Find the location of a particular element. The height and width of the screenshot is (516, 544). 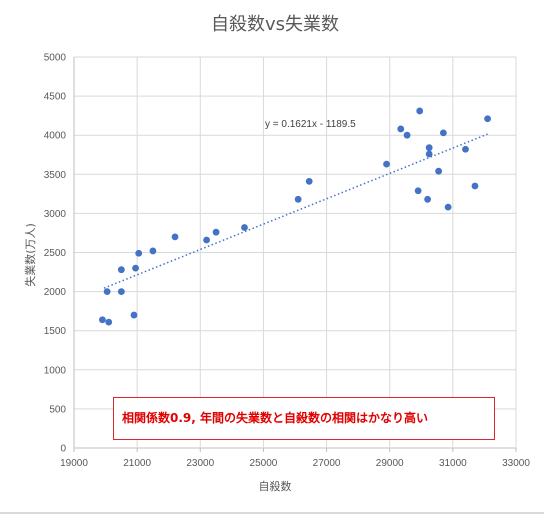

trendline-equation: y = 0.1621x - 1189.5 is located at coordinates (310, 124).